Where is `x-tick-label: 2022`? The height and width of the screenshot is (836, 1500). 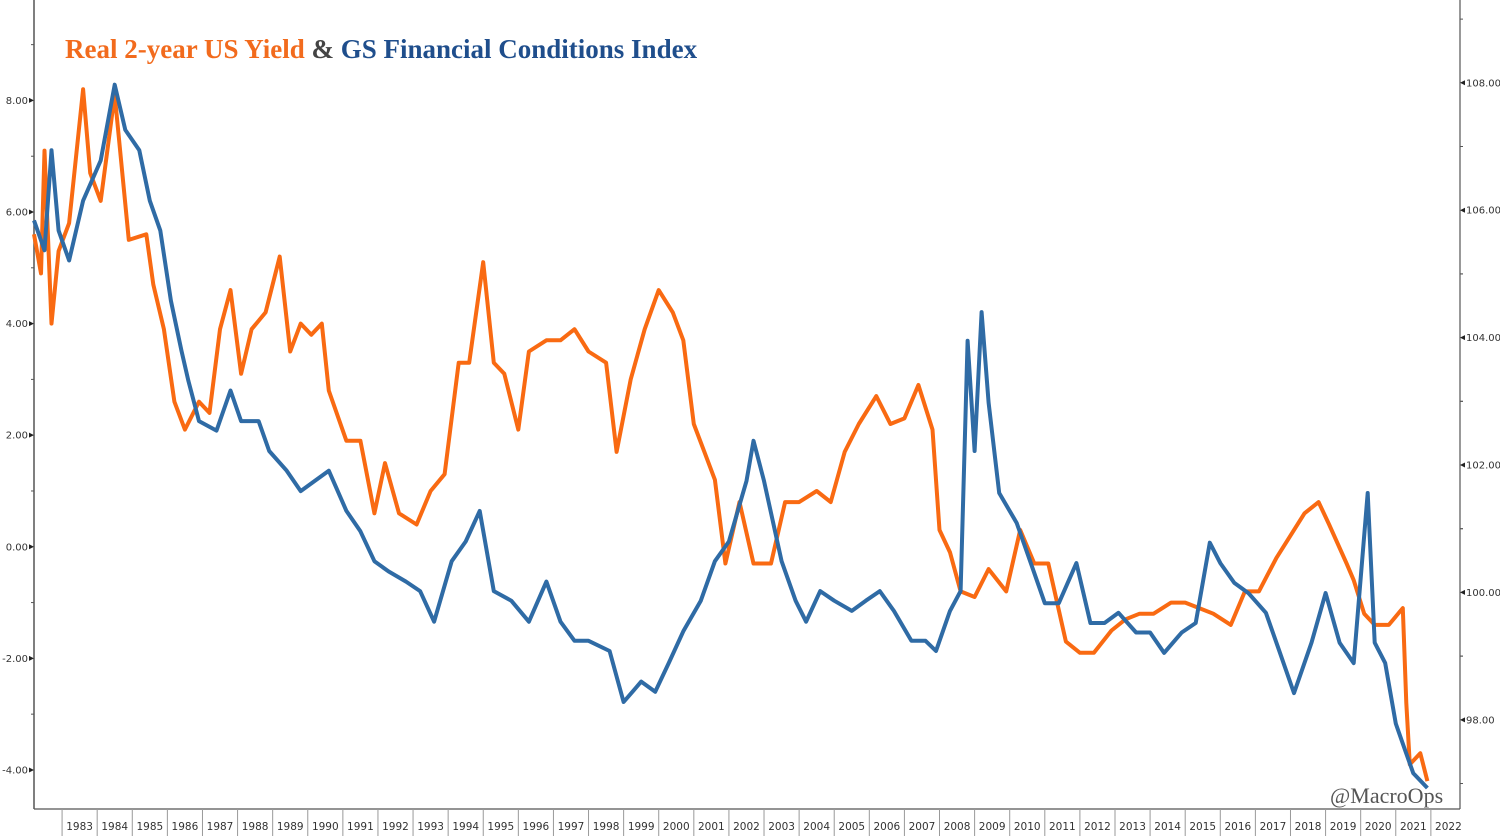 x-tick-label: 2022 is located at coordinates (1448, 827).